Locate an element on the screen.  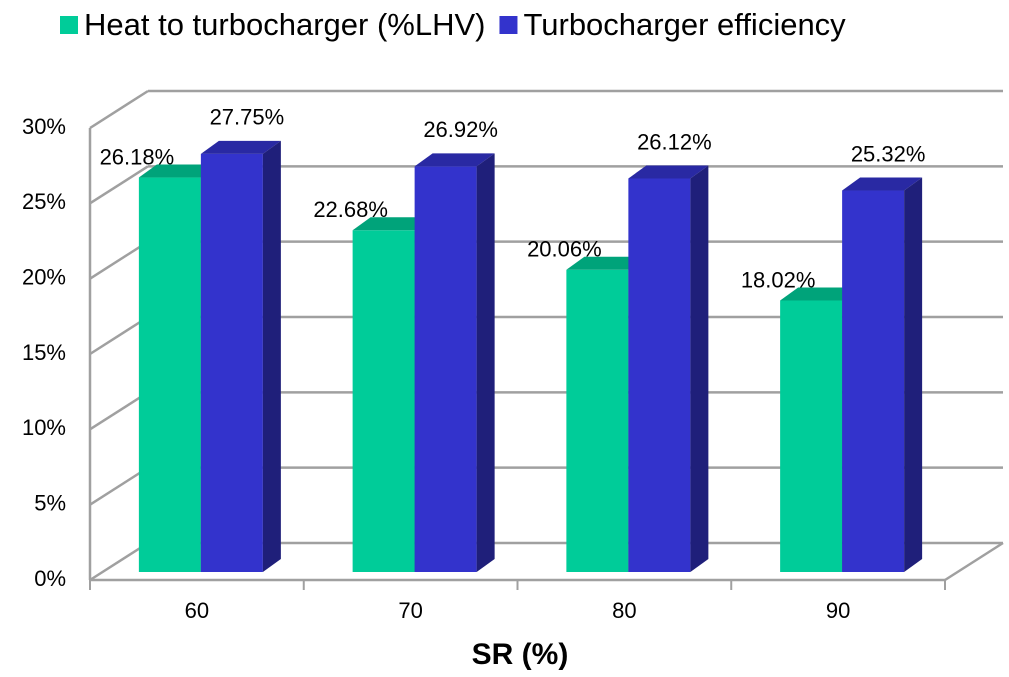
x-axis-title: SR (%) is located at coordinates (520, 654).